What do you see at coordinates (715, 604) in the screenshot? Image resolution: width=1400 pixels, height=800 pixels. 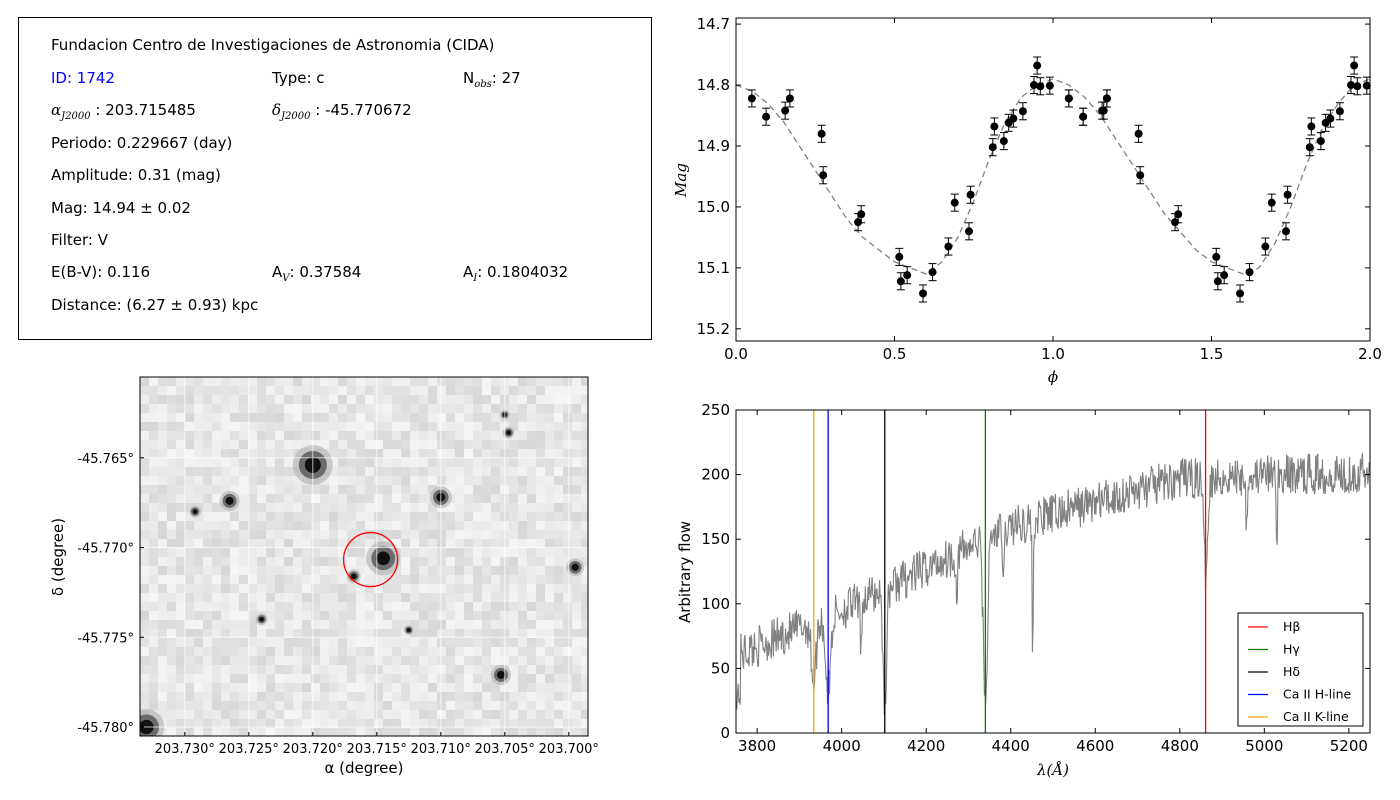 I see `y-tick-label: 100` at bounding box center [715, 604].